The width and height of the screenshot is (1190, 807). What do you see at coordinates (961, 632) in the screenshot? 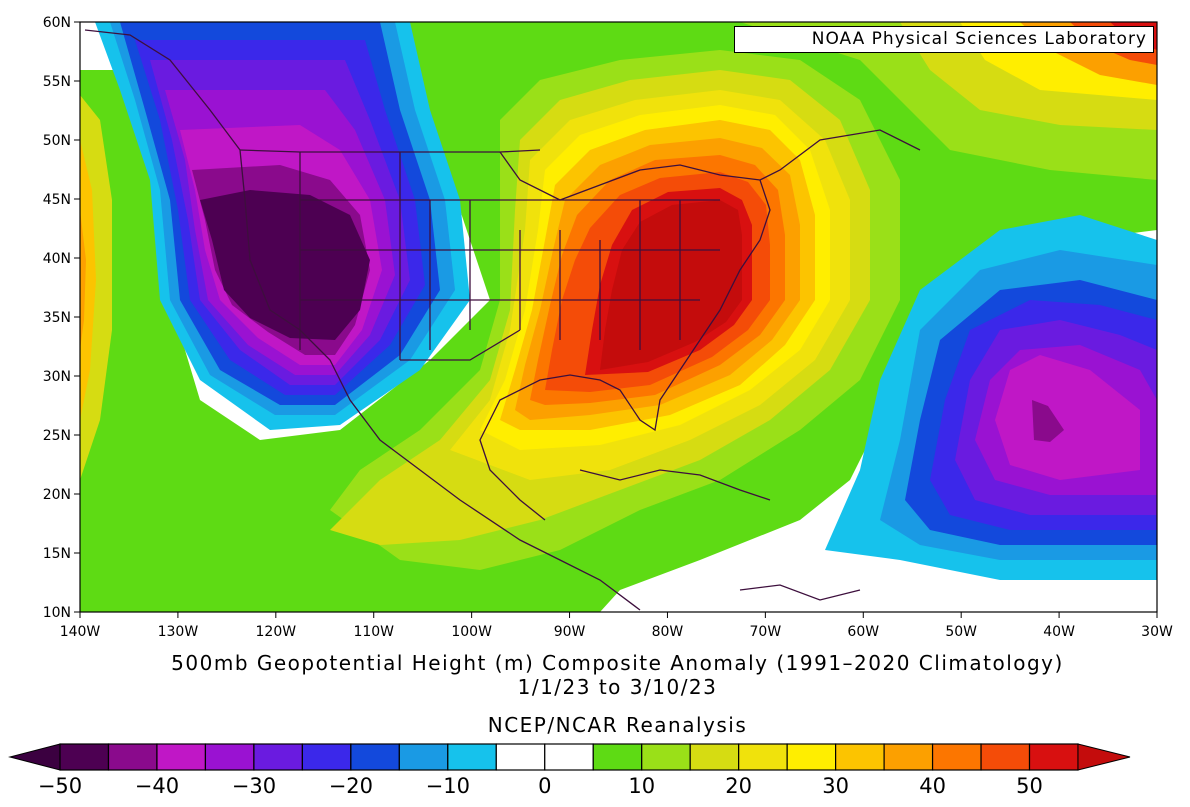
I see `lon-tick-label: 50W` at bounding box center [961, 632].